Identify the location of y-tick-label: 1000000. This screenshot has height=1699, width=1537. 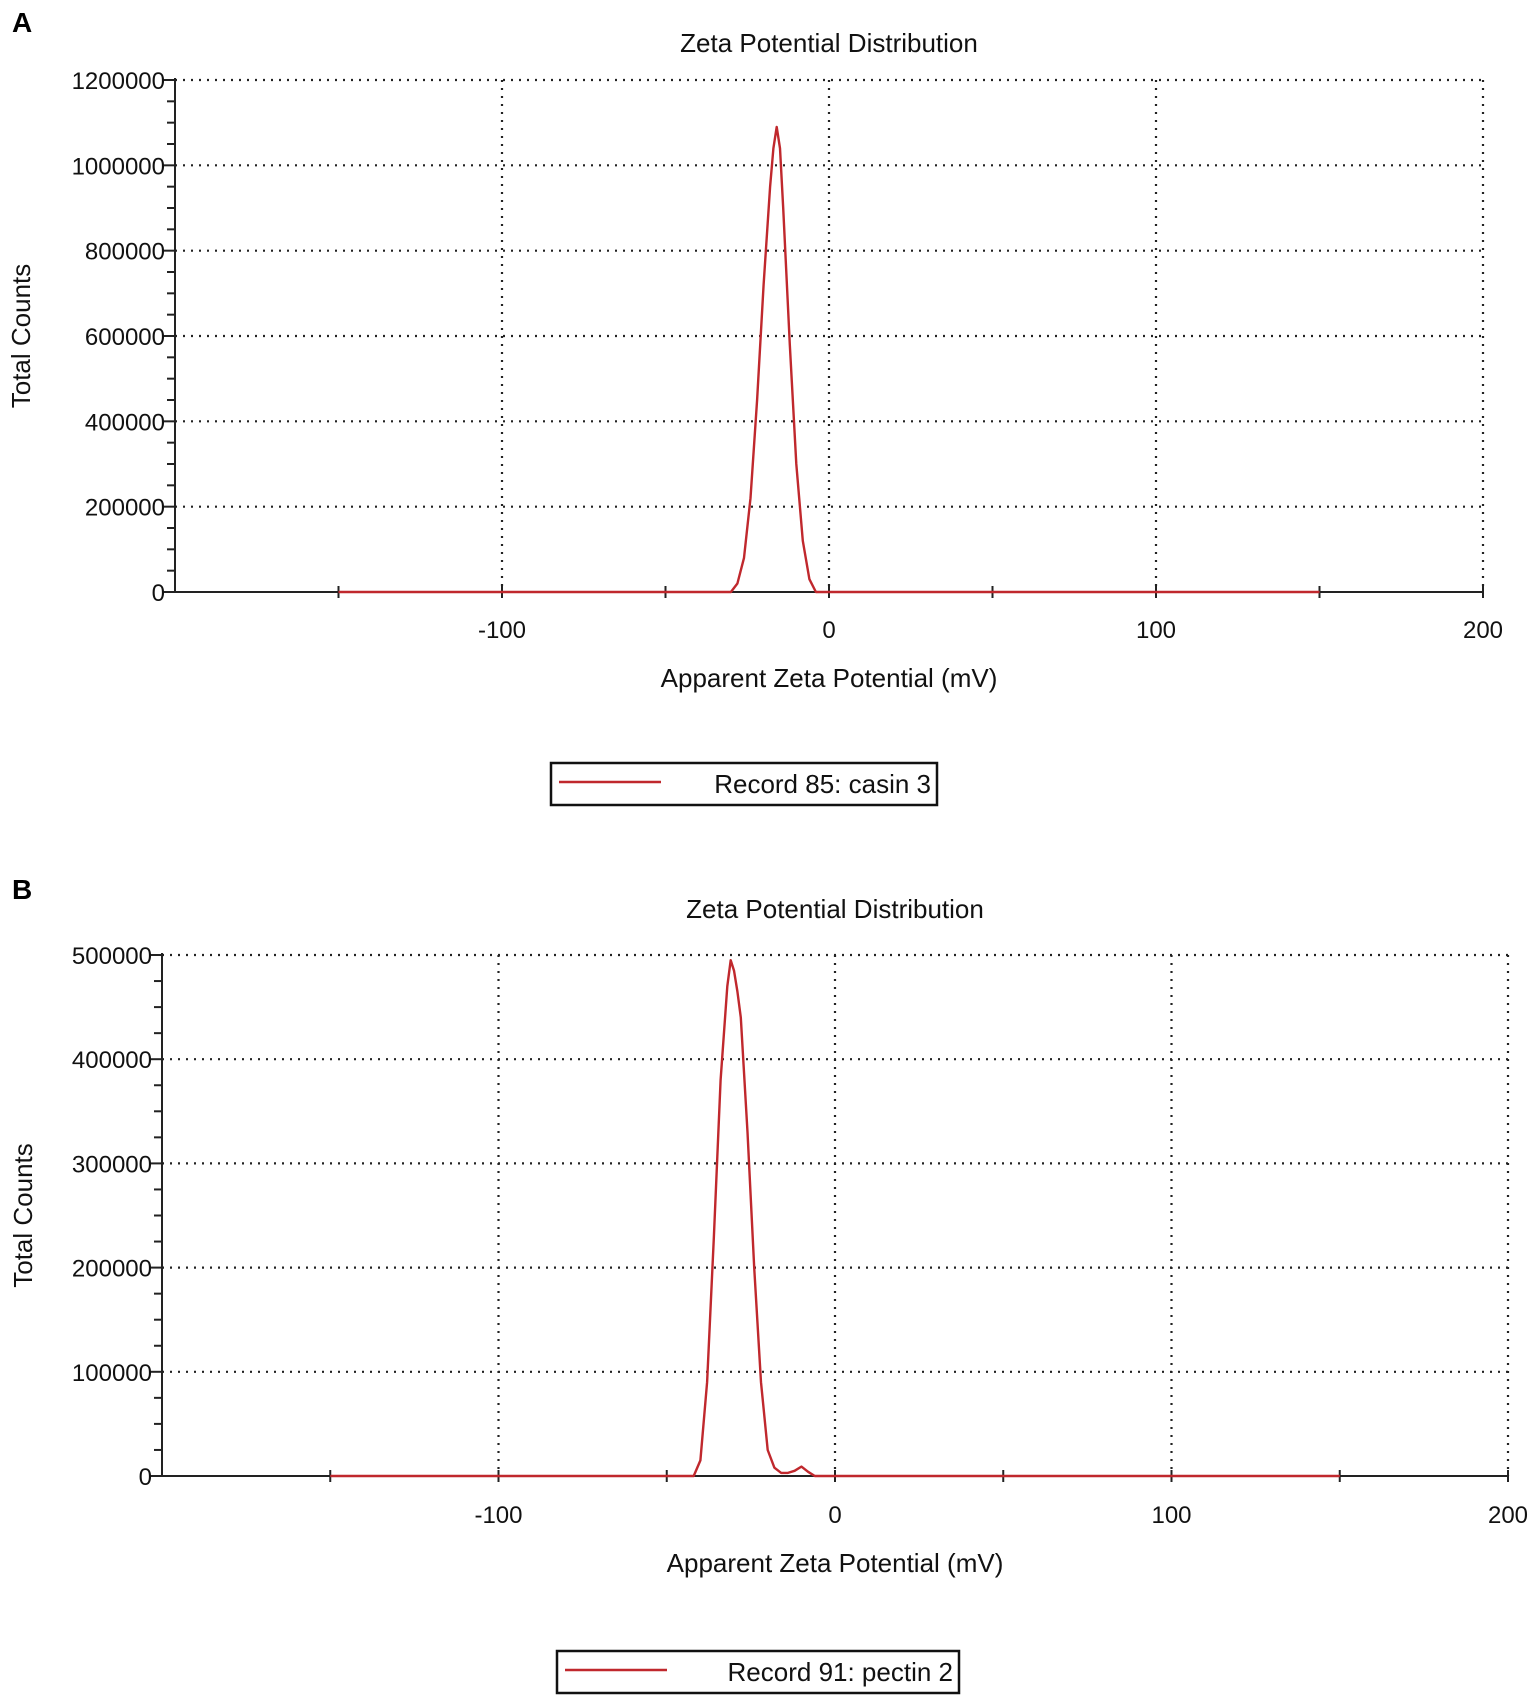
(118, 166).